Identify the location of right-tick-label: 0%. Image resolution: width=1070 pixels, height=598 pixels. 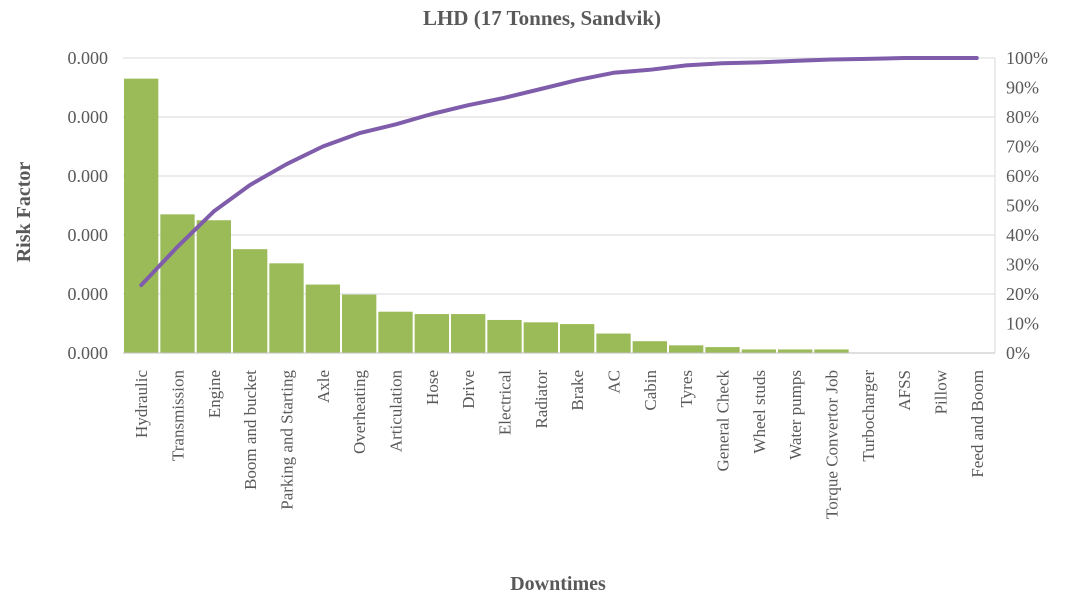
(1018, 353).